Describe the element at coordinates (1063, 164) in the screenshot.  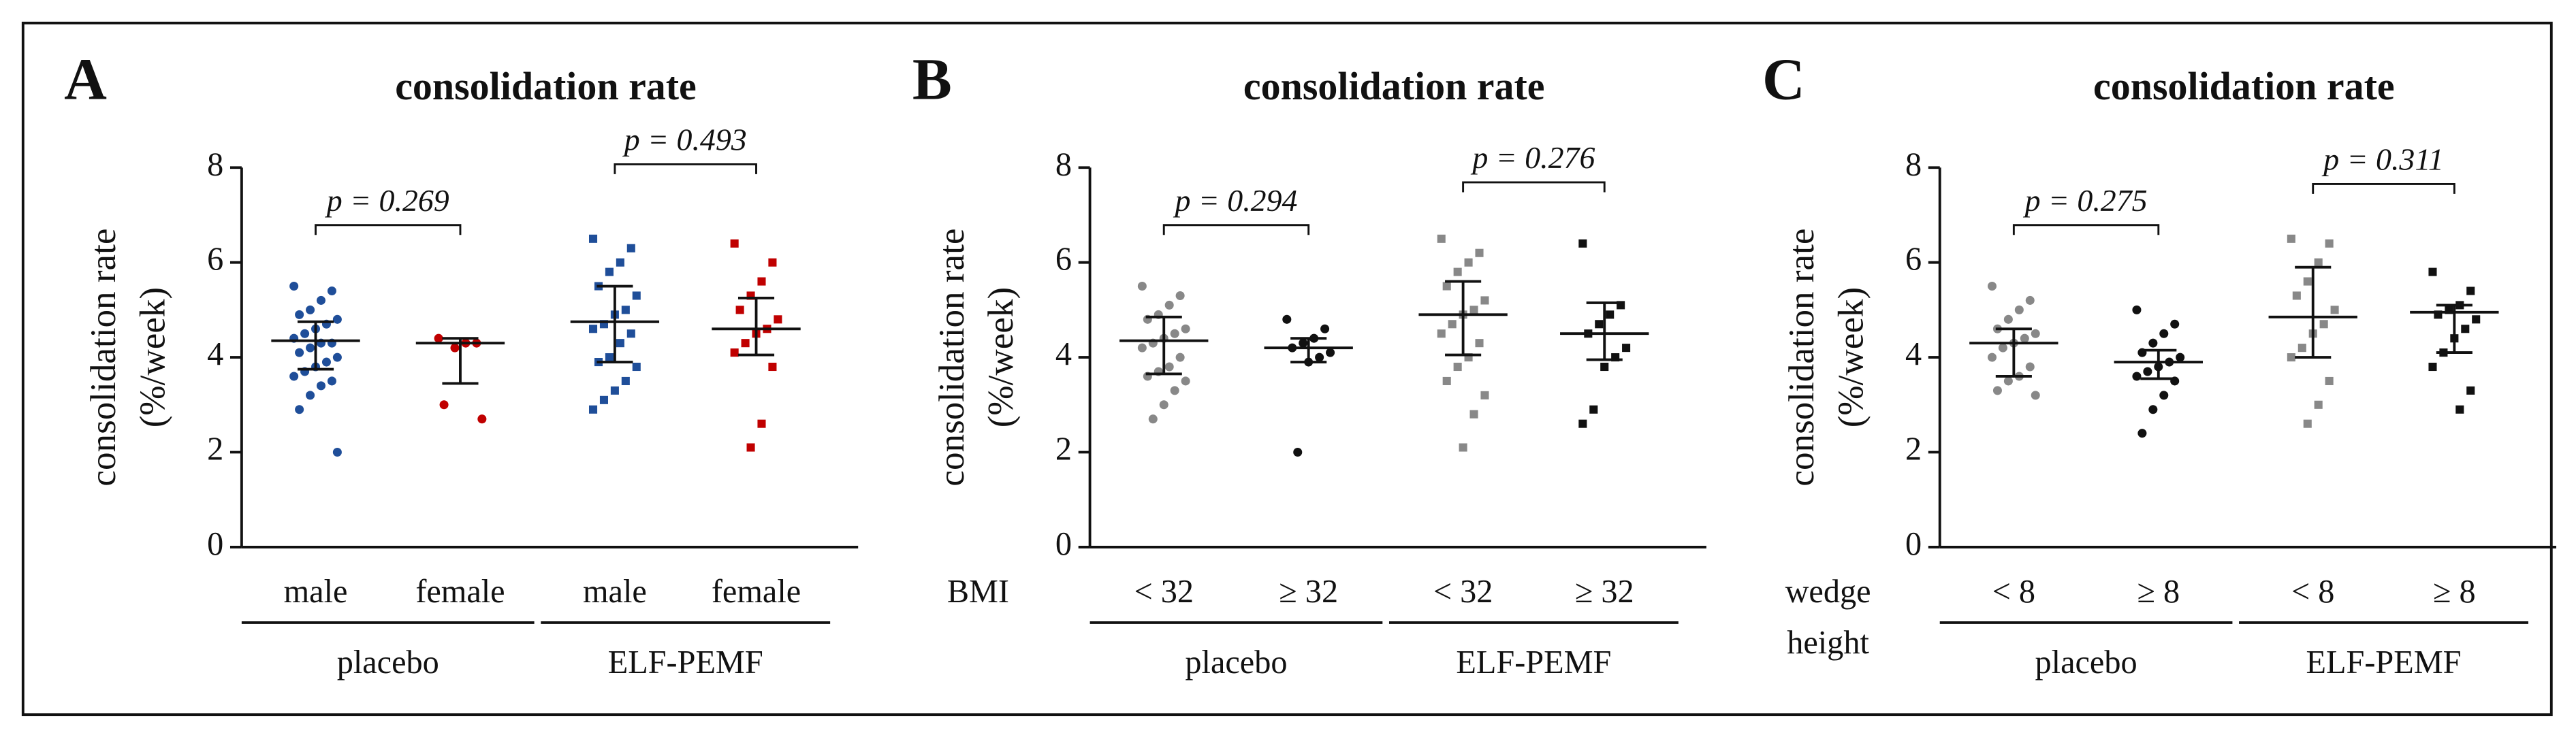
I see `y-tick-label: 8` at that location.